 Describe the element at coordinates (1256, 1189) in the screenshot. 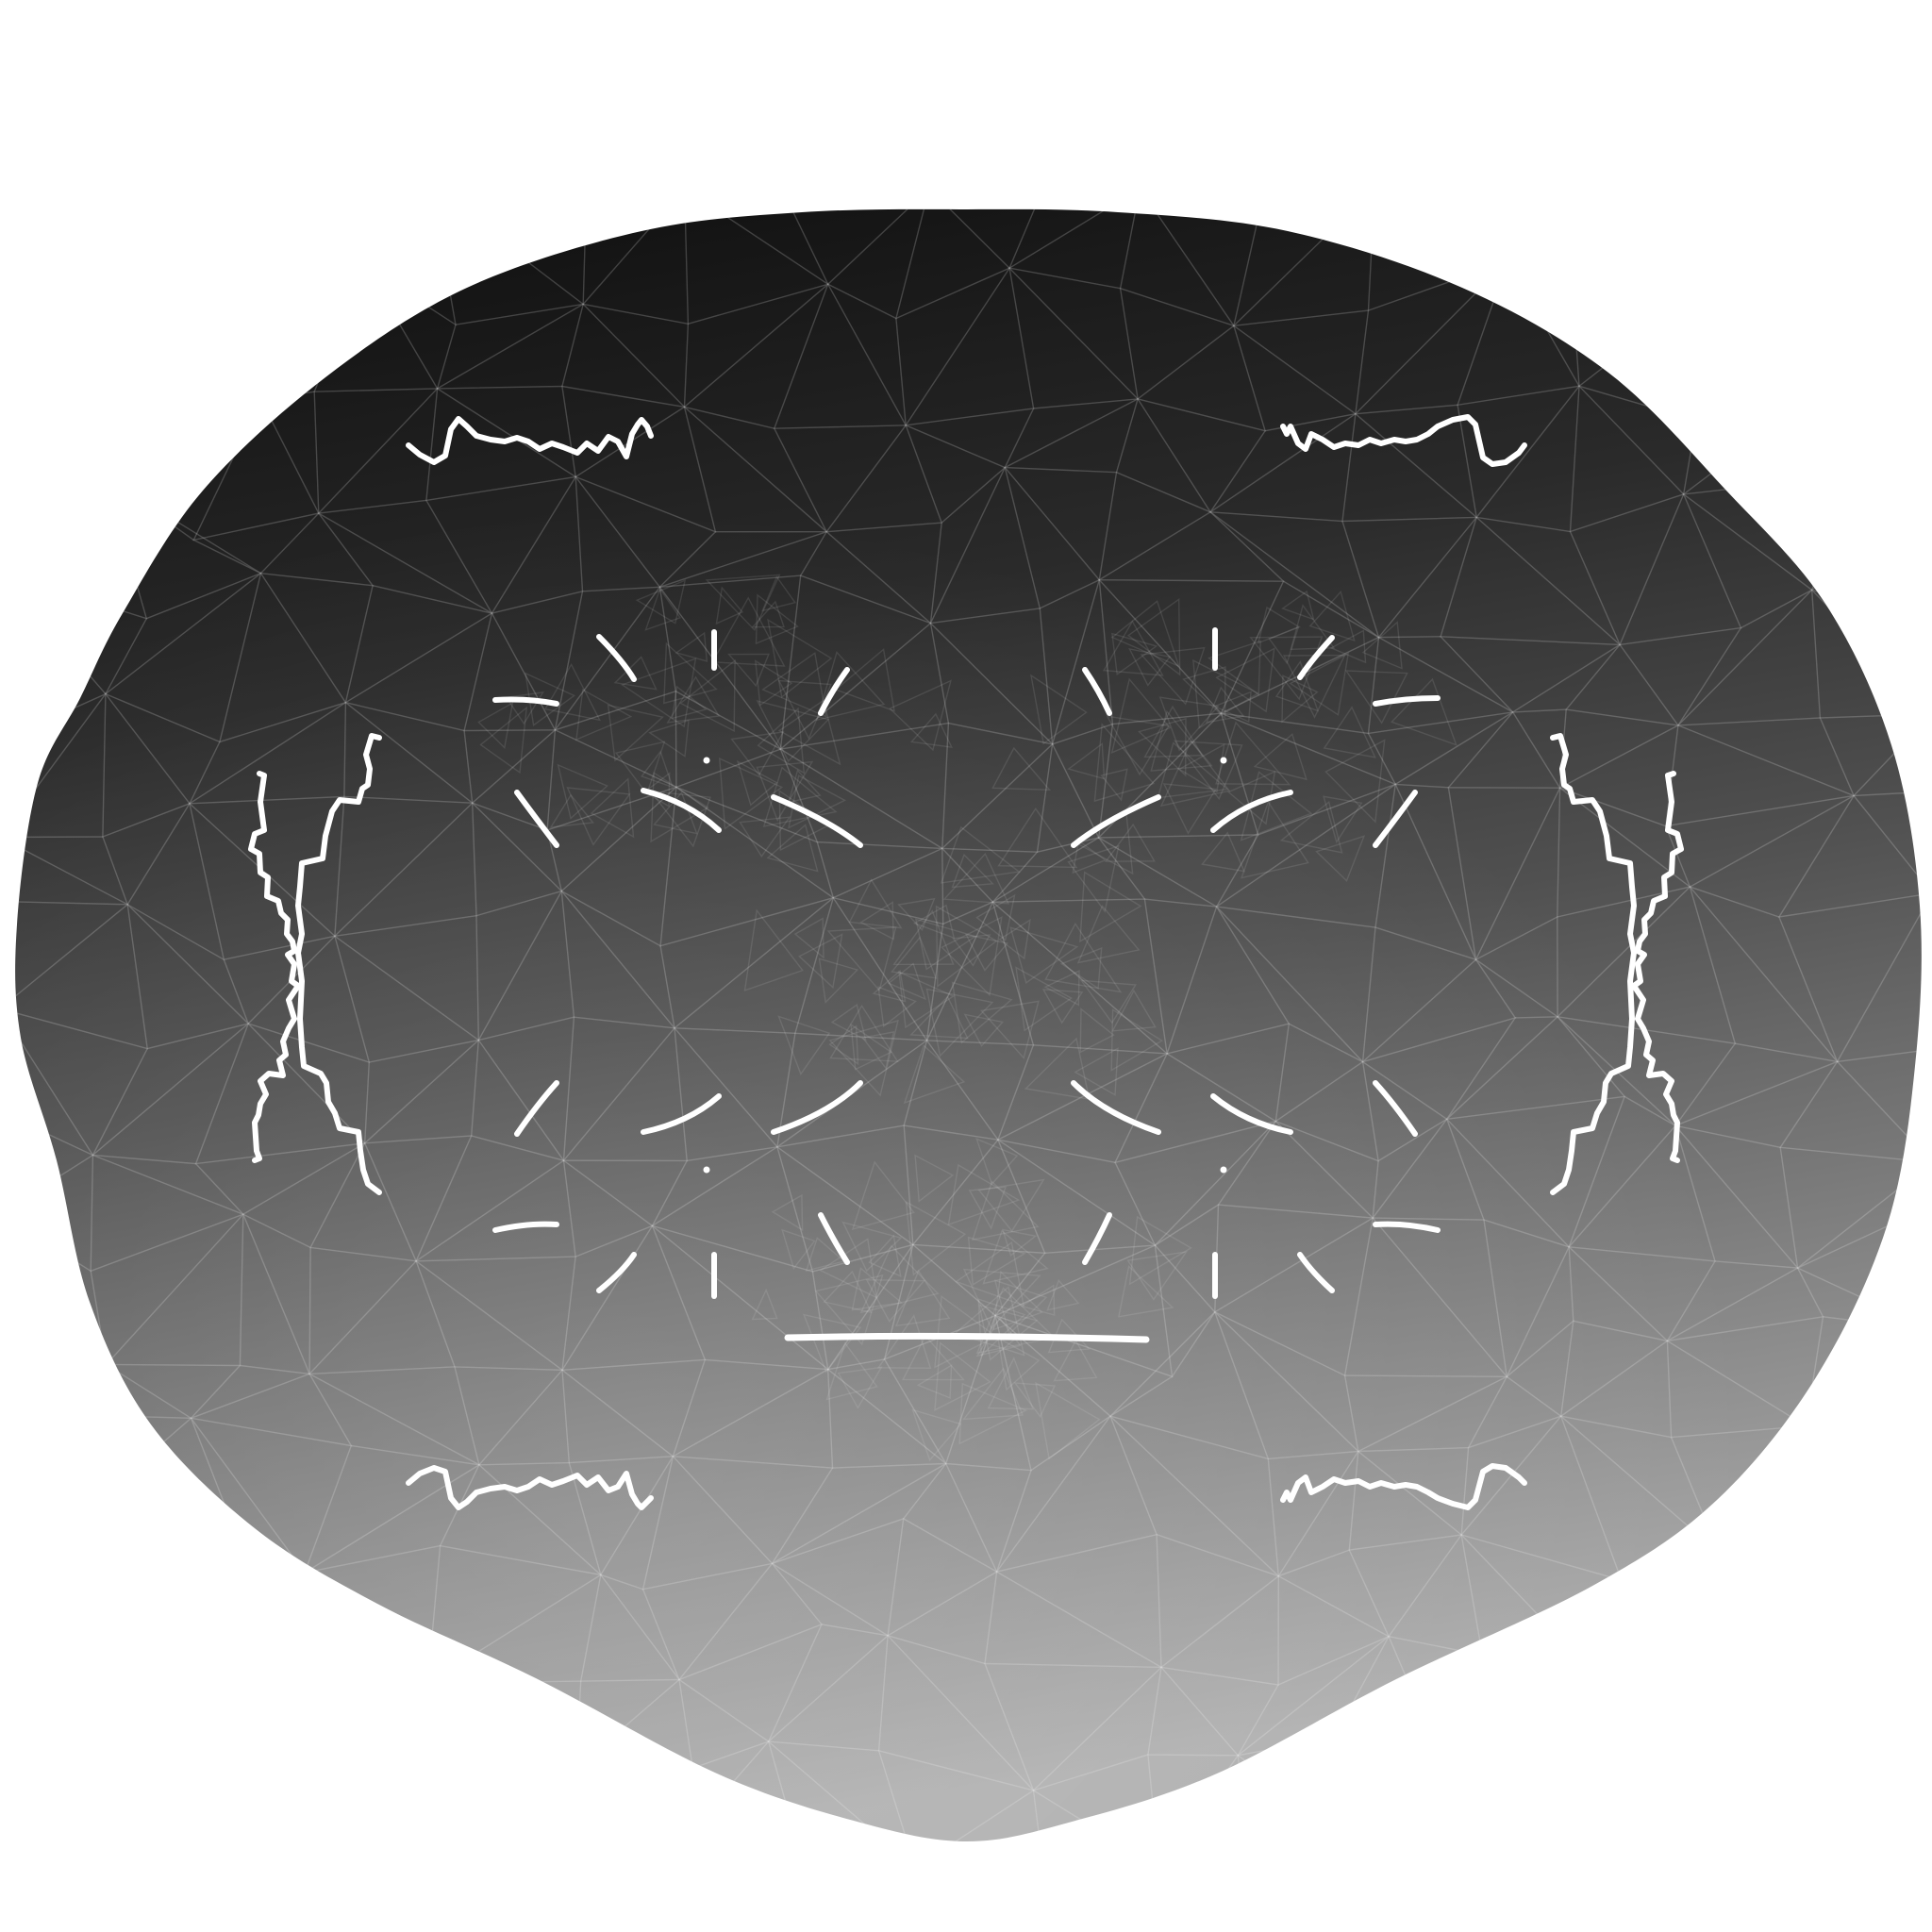

I see `radial-marks-bottom-right` at that location.